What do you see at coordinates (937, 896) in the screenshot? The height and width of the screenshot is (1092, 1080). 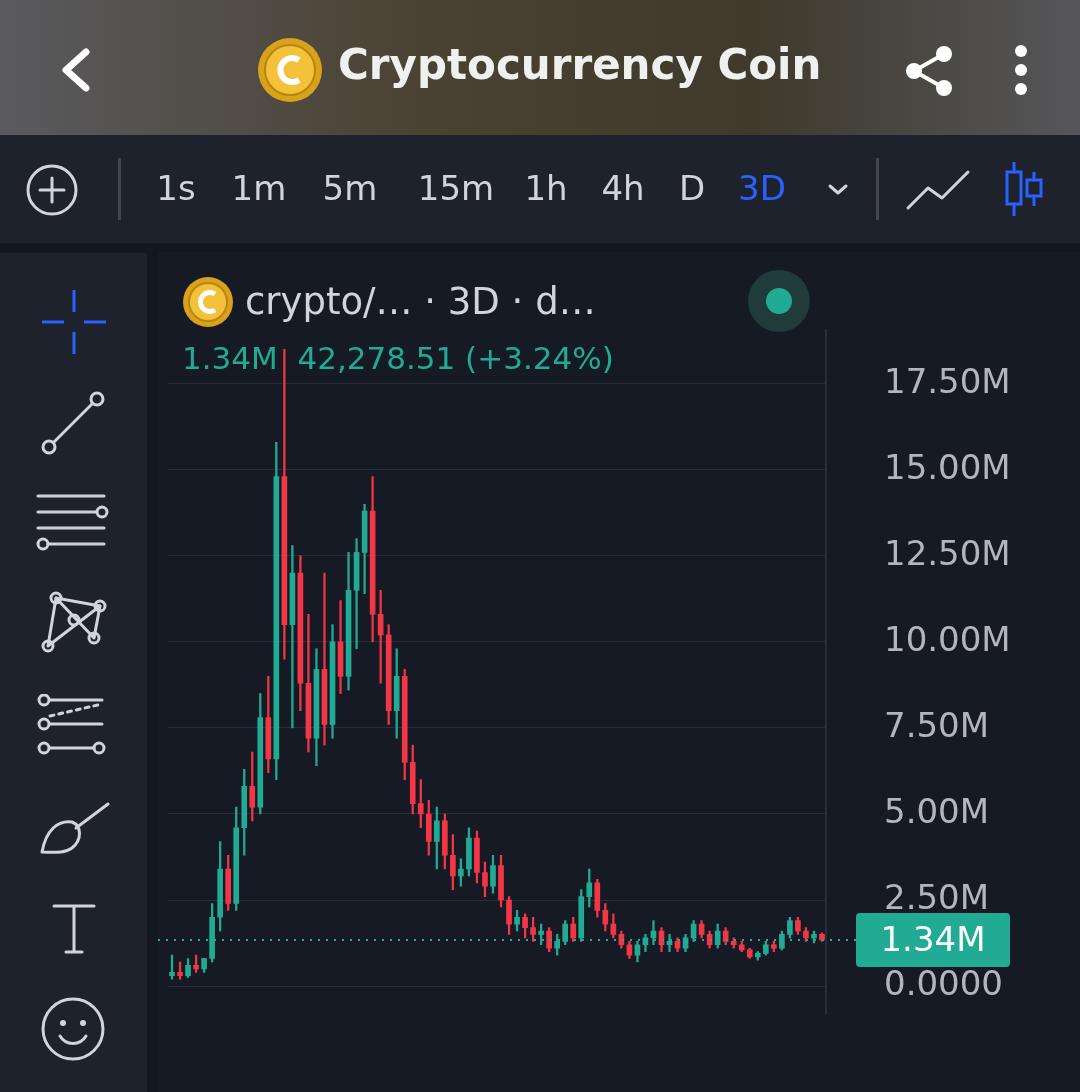 I see `y-tick-label: 2.50M` at bounding box center [937, 896].